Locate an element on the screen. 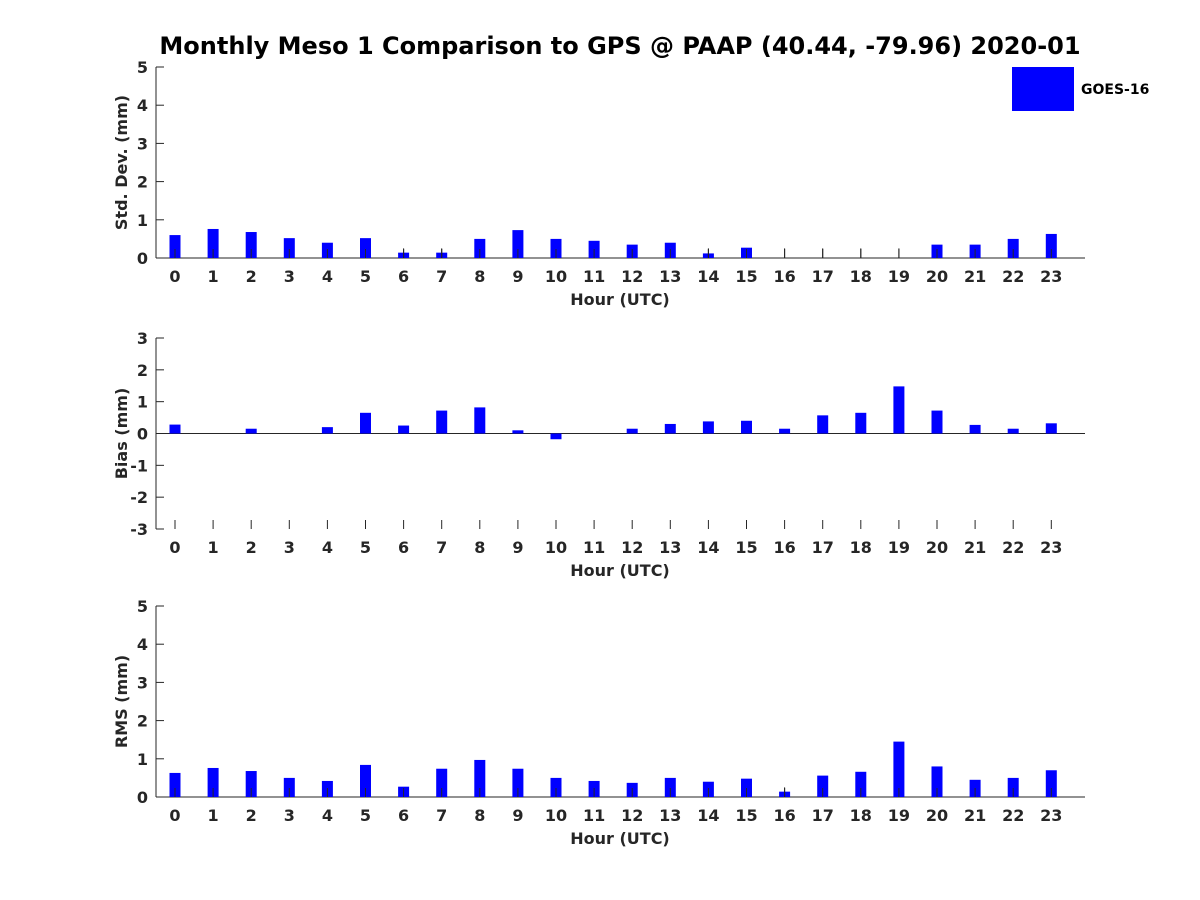 The width and height of the screenshot is (1200, 900). bias-x-tick-label: 8 is located at coordinates (479, 547).